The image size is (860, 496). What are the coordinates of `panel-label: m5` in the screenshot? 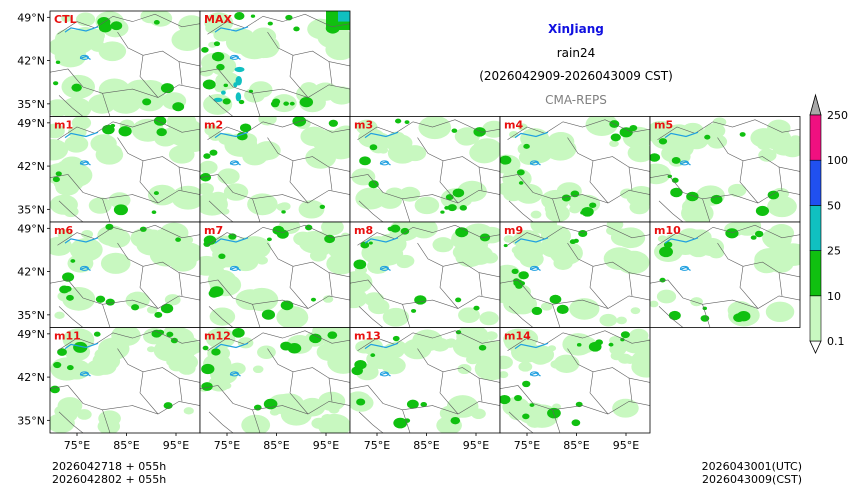 It's located at (663, 125).